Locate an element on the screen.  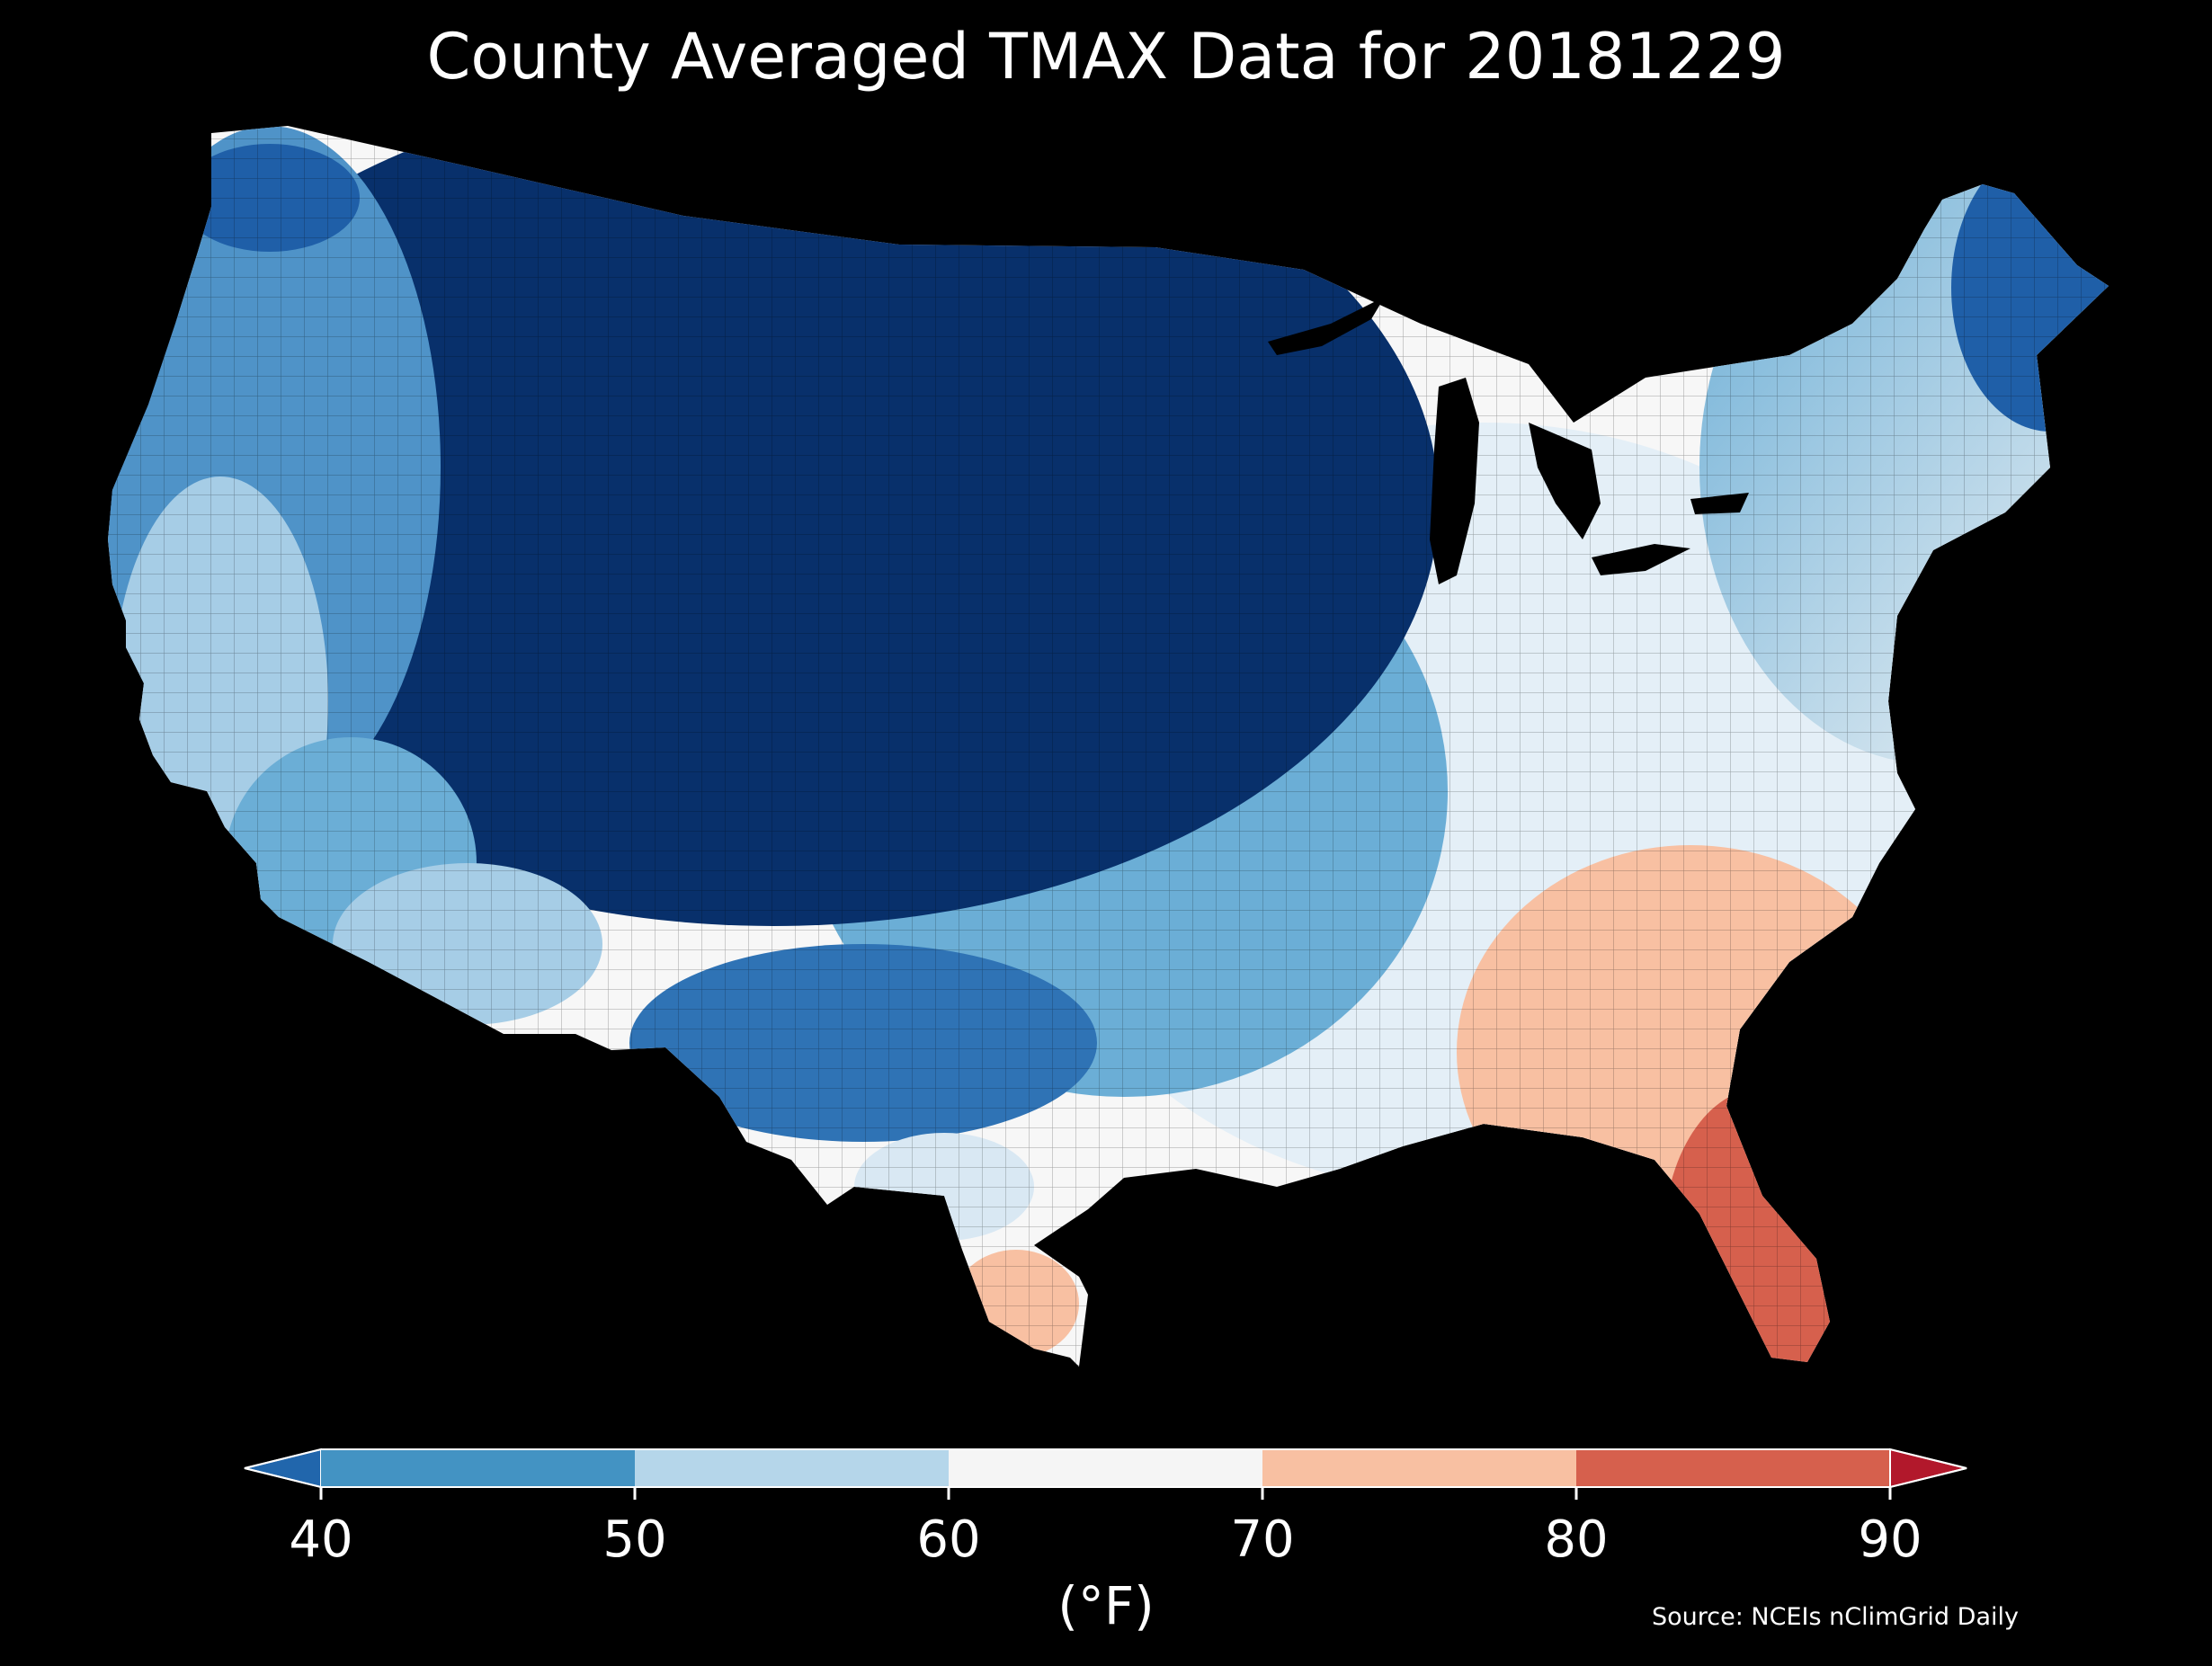
lake-erie is located at coordinates (1641, 559).